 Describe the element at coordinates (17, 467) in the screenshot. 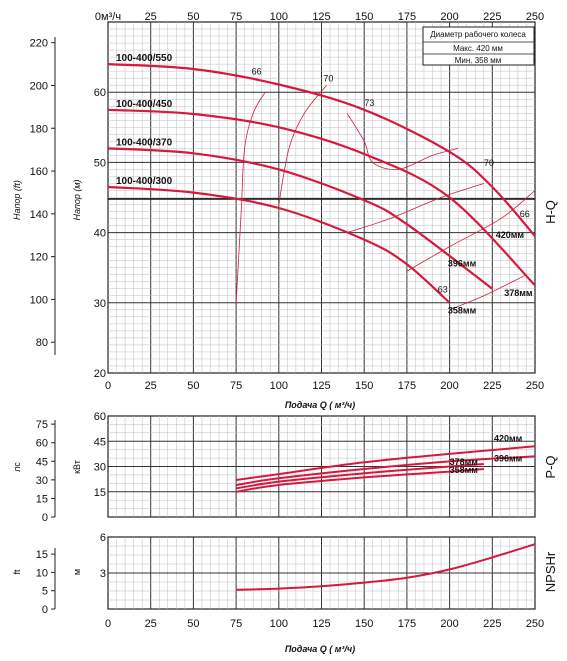

I see `ylabel-hp: лс` at that location.